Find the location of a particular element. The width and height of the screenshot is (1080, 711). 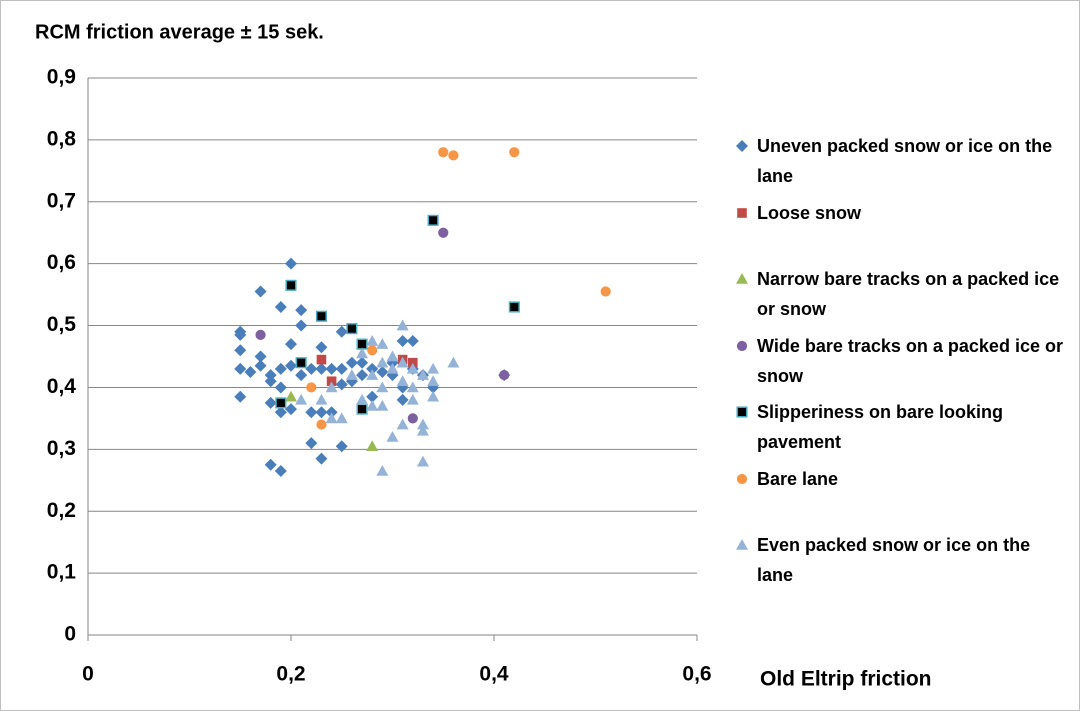

legend-entry: Loose snow is located at coordinates (902, 231).